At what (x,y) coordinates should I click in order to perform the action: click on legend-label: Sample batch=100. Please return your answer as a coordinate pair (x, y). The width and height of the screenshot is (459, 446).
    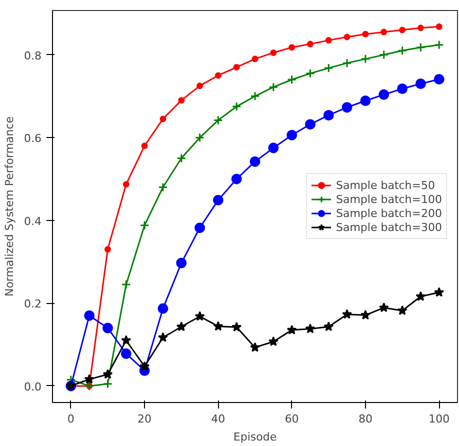
    Looking at the image, I should click on (389, 199).